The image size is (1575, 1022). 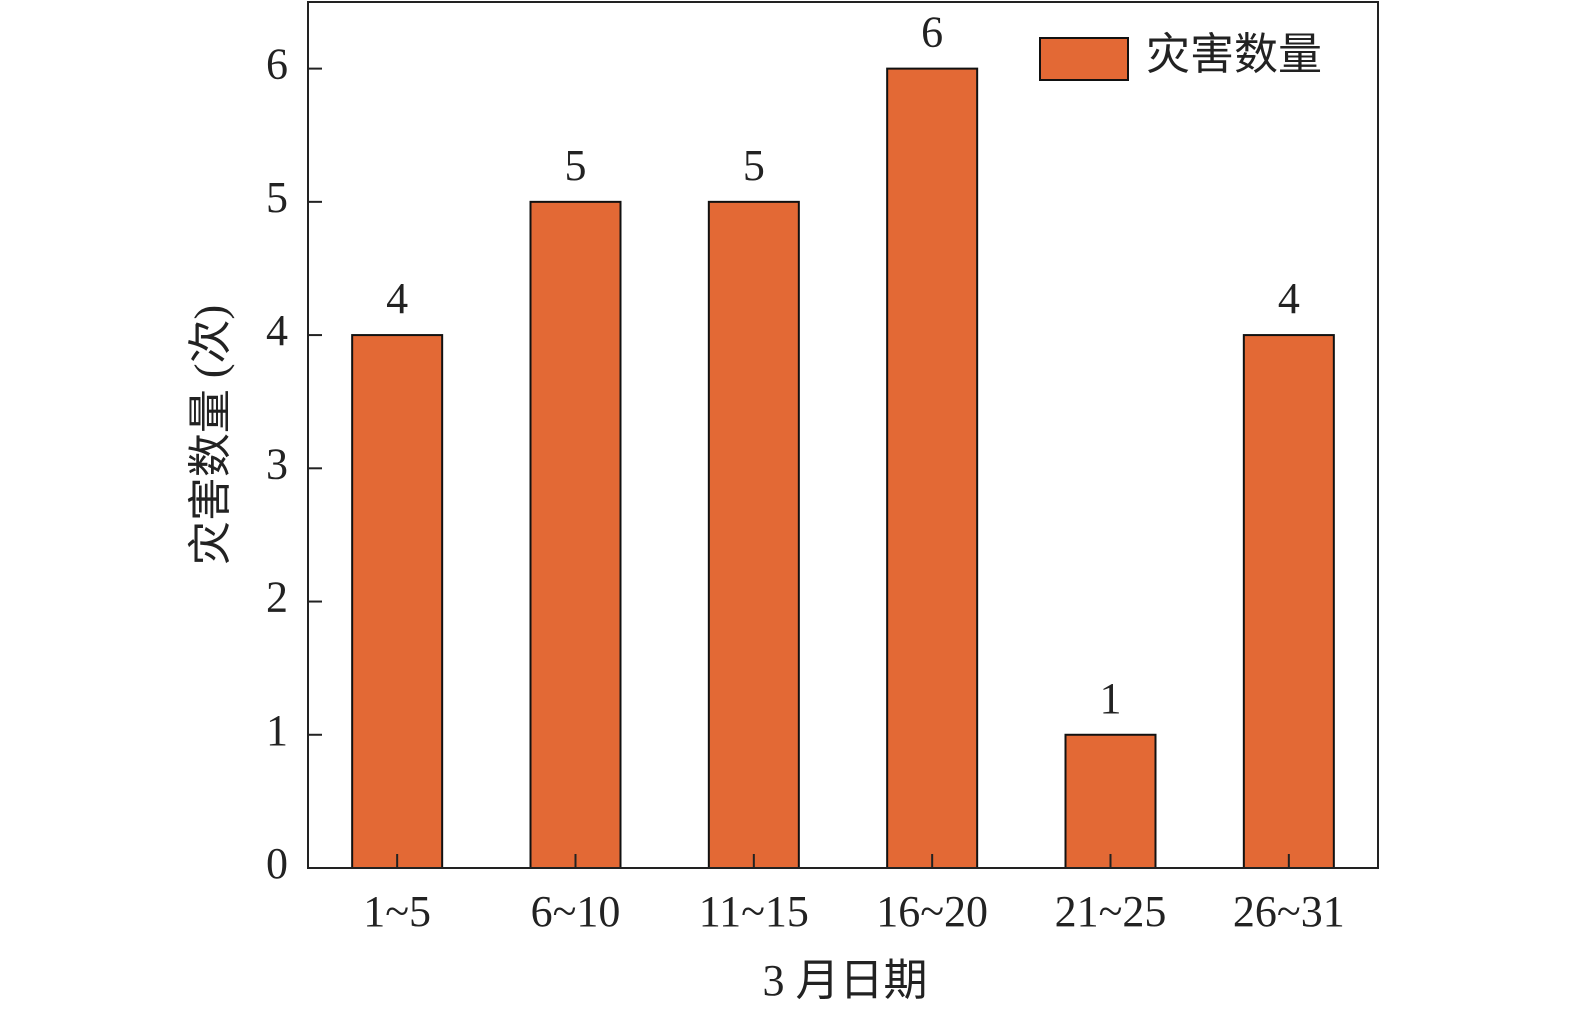 What do you see at coordinates (932, 32) in the screenshot?
I see `data-label: 6` at bounding box center [932, 32].